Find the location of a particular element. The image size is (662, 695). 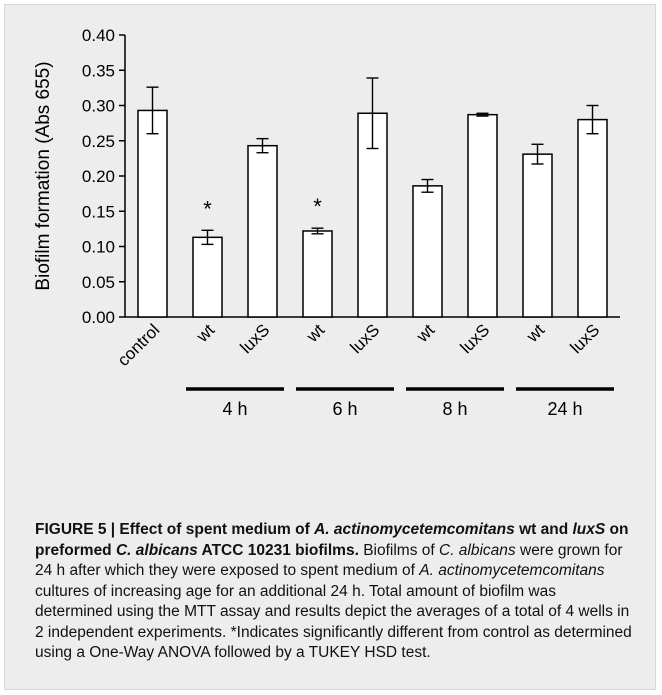

group-label-2: 8 h is located at coordinates (454, 409).